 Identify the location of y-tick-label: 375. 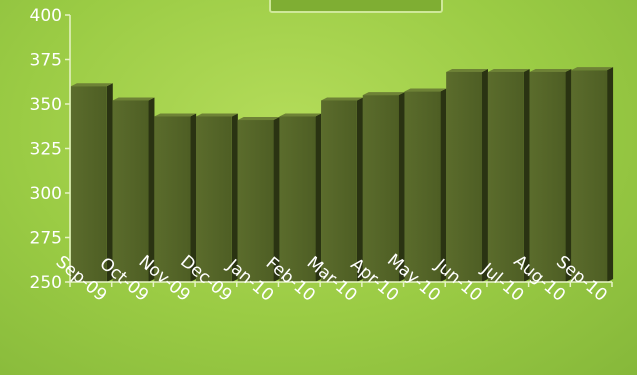
(46, 61).